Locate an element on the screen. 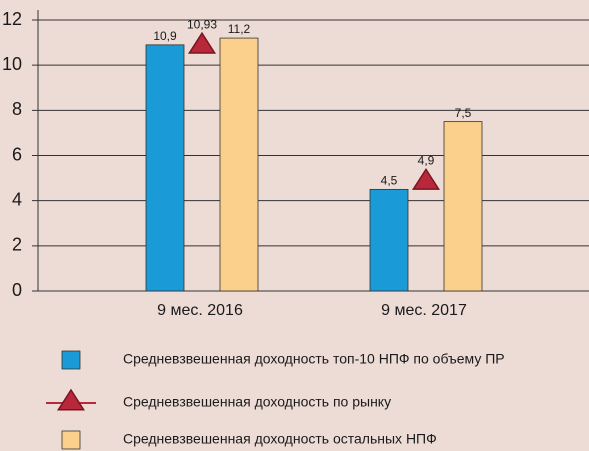 This screenshot has height=451, width=589. legend-marker is located at coordinates (71, 399).